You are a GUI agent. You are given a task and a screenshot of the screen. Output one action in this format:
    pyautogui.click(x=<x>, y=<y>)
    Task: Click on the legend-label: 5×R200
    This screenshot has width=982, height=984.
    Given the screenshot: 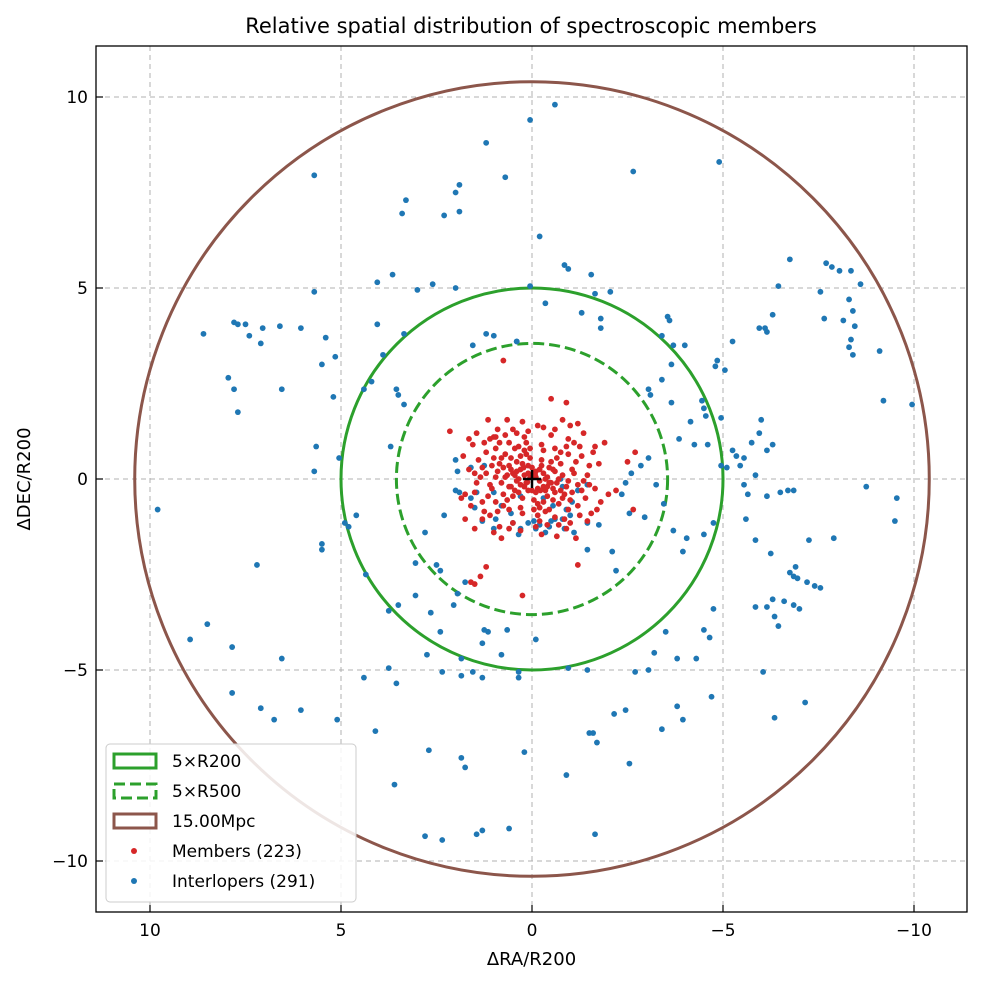 What is the action you would take?
    pyautogui.click(x=206, y=762)
    